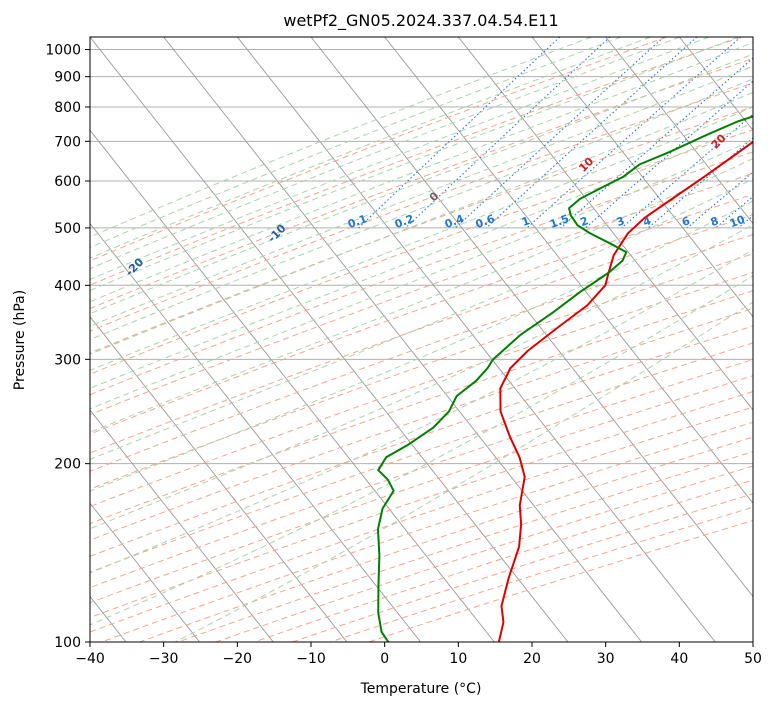 The image size is (775, 708). What do you see at coordinates (311, 659) in the screenshot?
I see `x-tick-label: −10` at bounding box center [311, 659].